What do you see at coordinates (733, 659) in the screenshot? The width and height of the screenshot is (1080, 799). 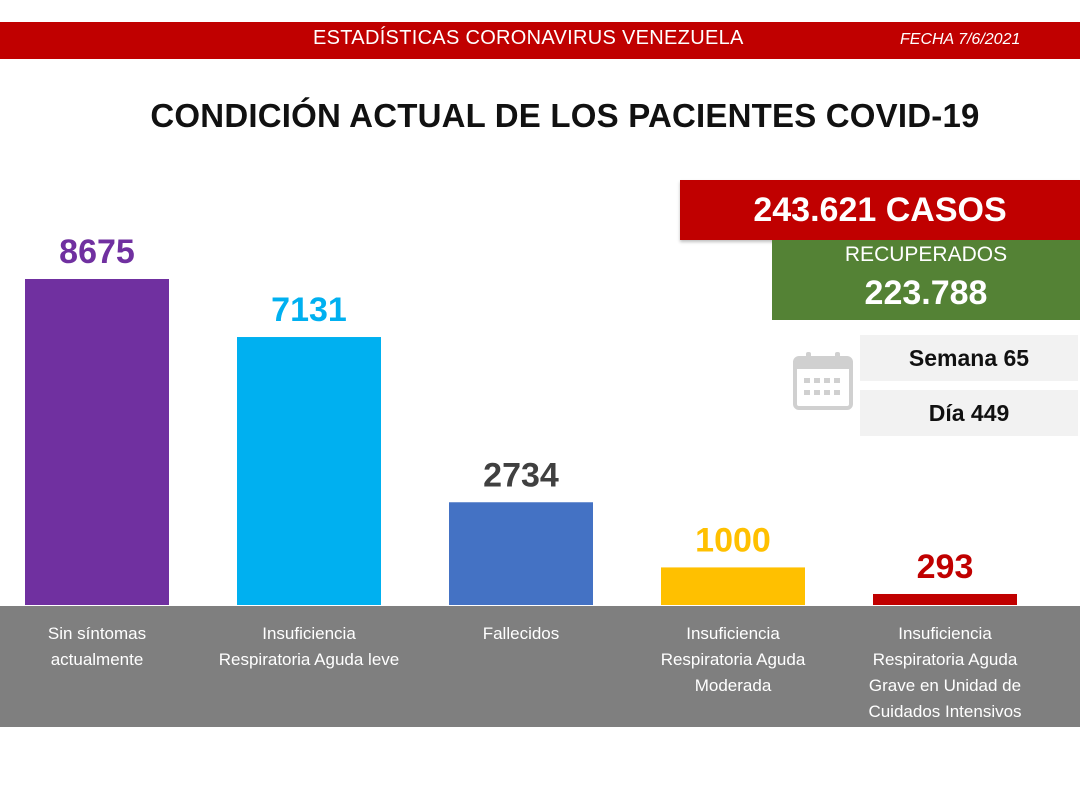 I see `category-label-3: Insuficiencia Respiratoria Aguda Moderada` at bounding box center [733, 659].